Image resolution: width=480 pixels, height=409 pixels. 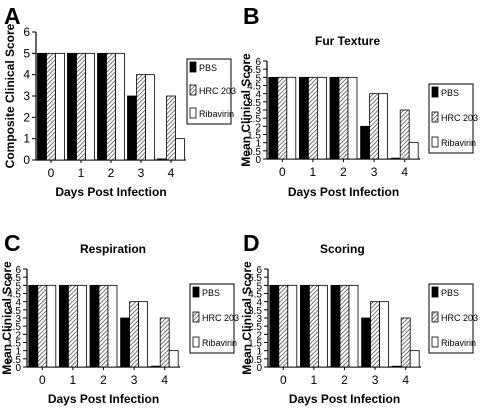 I want to click on y-tick-label: 5, so click(x=18, y=286).